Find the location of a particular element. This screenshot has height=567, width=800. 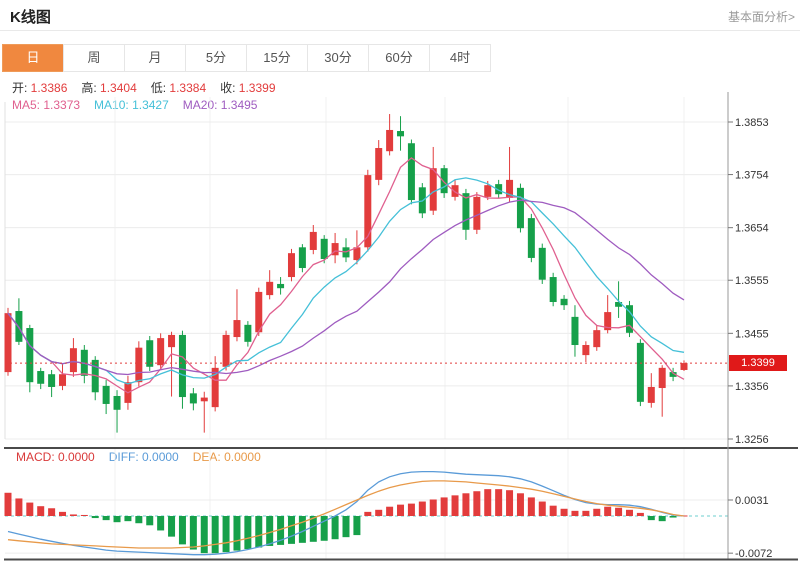

tab-month: 月 is located at coordinates (155, 58).